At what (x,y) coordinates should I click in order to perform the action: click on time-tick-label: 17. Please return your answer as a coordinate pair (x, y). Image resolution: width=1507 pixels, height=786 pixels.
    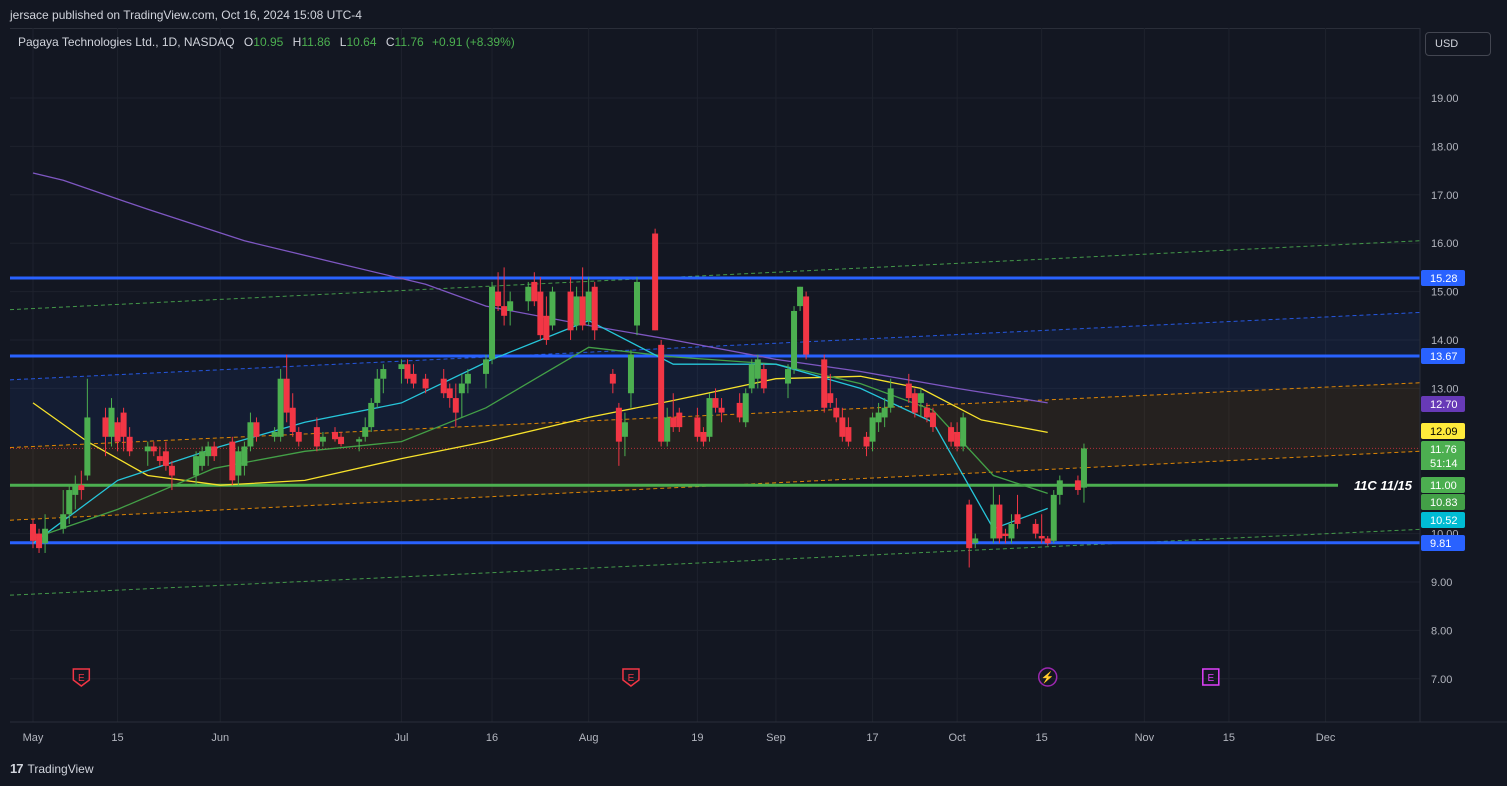
    Looking at the image, I should click on (872, 738).